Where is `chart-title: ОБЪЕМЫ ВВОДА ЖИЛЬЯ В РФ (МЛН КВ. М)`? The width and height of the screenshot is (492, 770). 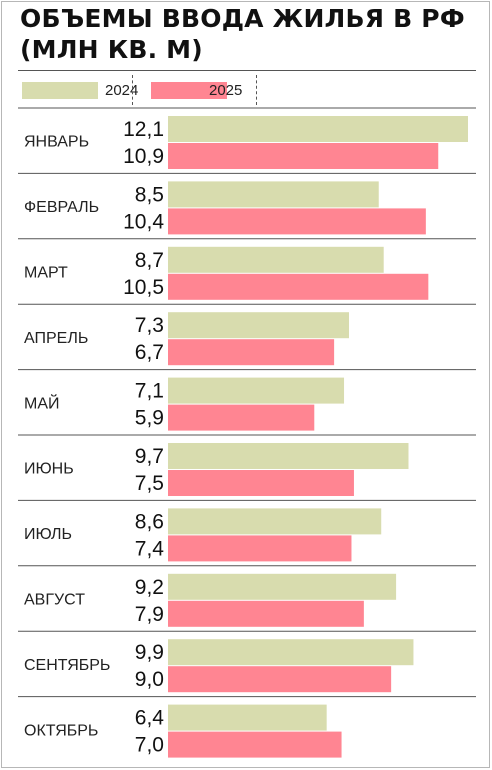
chart-title: ОБЪЕМЫ ВВОДА ЖИЛЬЯ В РФ (МЛН КВ. М) is located at coordinates (250, 34).